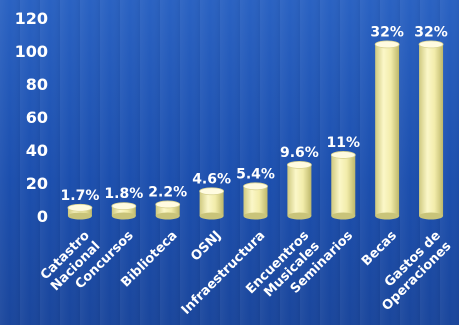  I want to click on data-label: 11%, so click(344, 143).